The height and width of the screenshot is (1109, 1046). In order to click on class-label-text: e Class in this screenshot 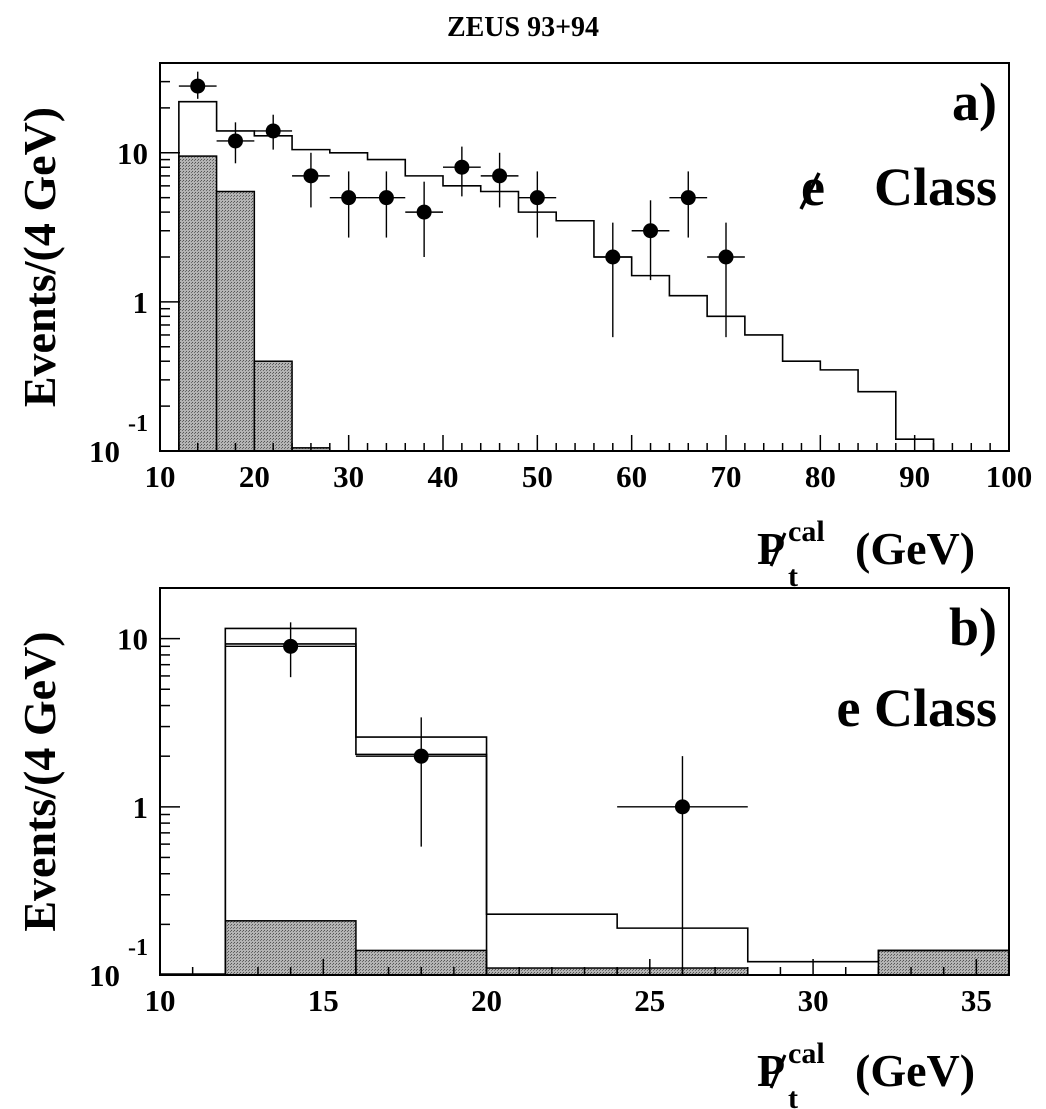, I will do `click(917, 708)`.